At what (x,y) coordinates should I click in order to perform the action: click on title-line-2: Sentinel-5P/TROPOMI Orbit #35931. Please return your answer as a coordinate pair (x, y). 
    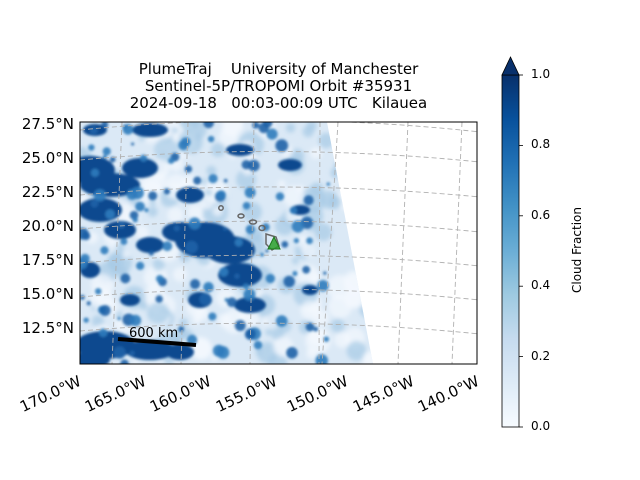
    Looking at the image, I should click on (278, 86).